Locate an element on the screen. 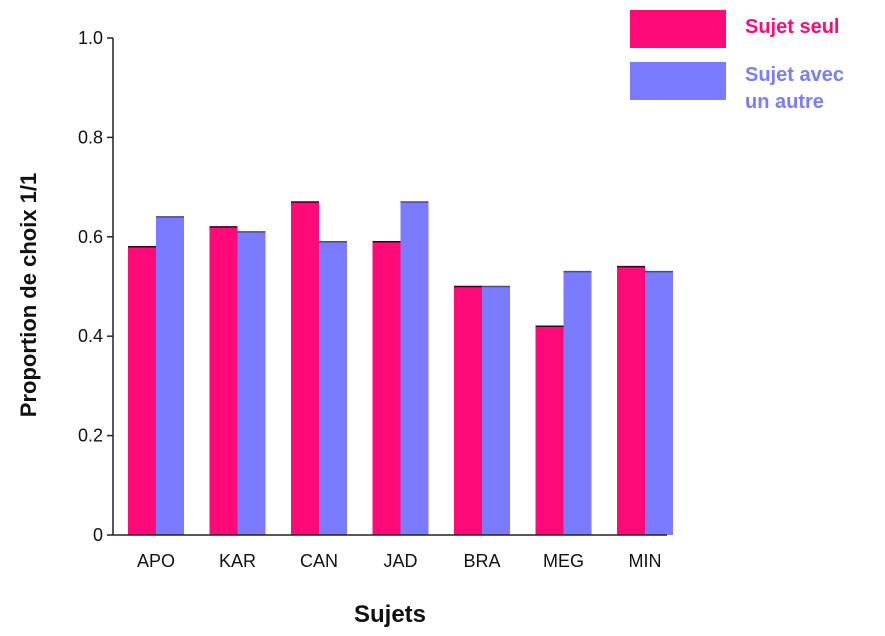 Image resolution: width=885 pixels, height=636 pixels. x-tick-label: CAN is located at coordinates (319, 561).